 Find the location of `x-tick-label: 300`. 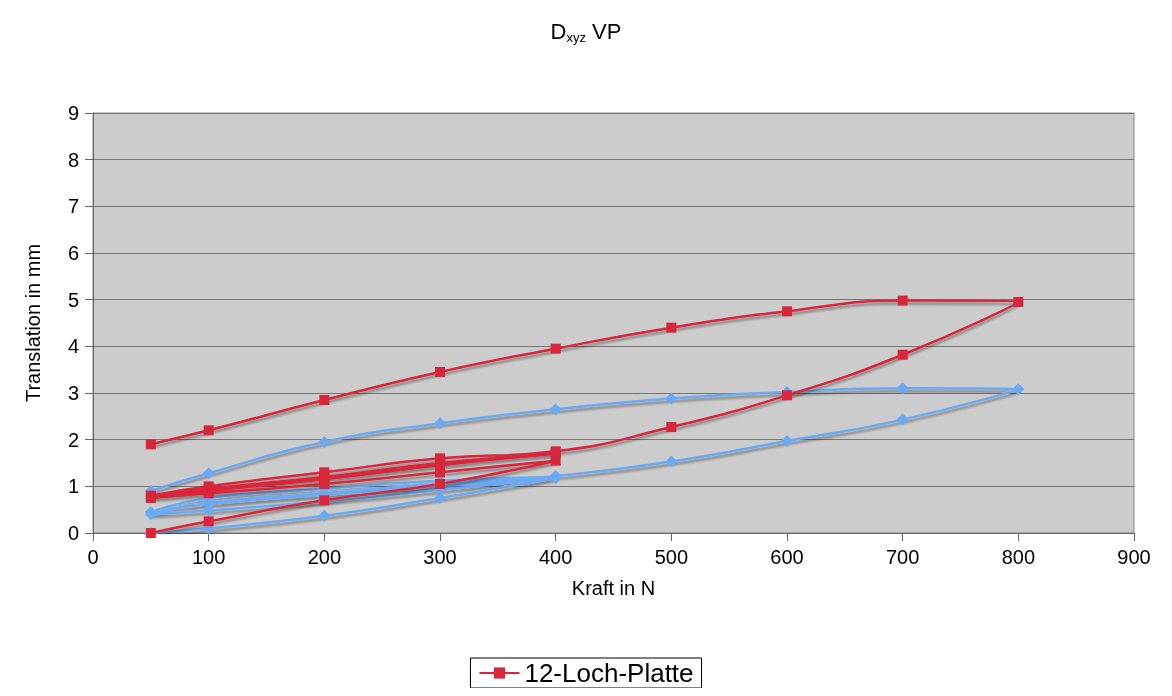

x-tick-label: 300 is located at coordinates (440, 557).